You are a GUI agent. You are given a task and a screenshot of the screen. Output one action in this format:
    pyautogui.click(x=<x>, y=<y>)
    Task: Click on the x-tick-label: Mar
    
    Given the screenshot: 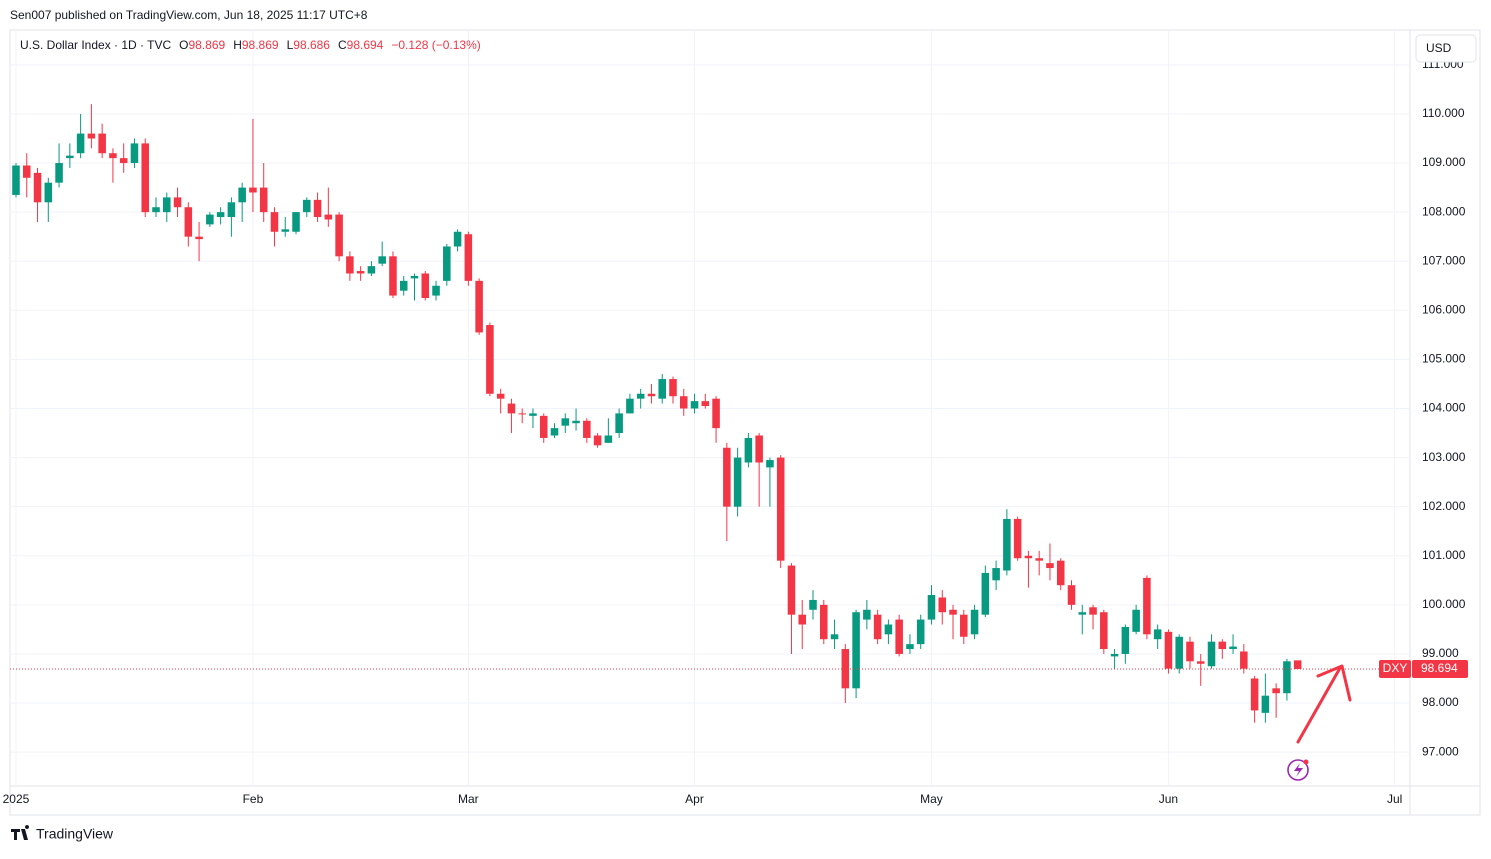 What is the action you would take?
    pyautogui.click(x=468, y=799)
    